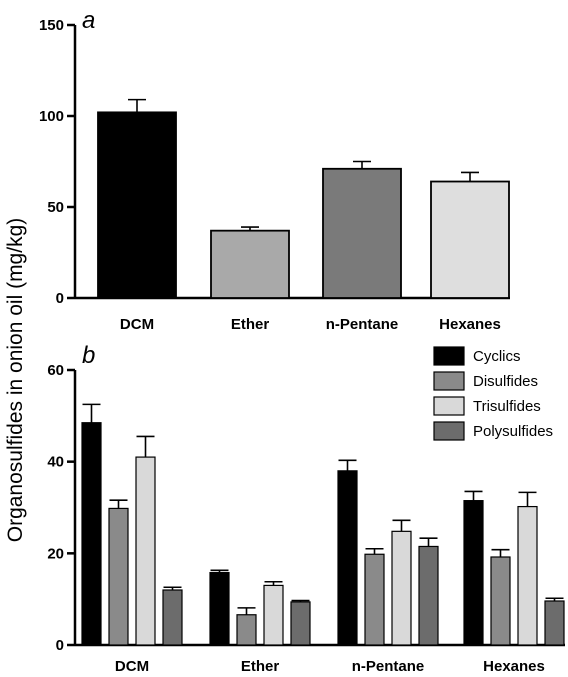 The height and width of the screenshot is (677, 568). I want to click on legend-label-disulfides: Disulfides, so click(505, 381).